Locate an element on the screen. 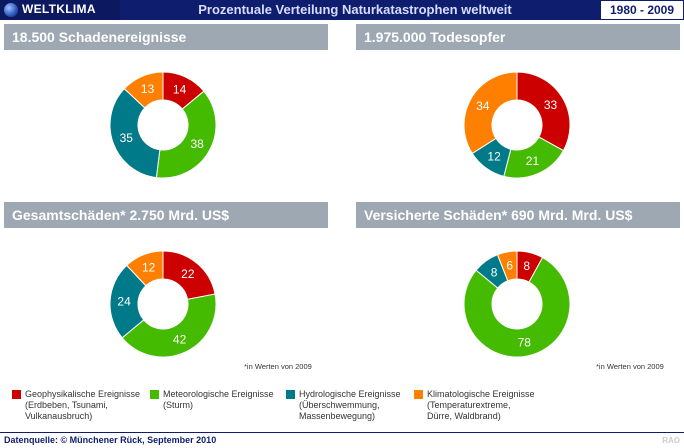 Image resolution: width=684 pixels, height=448 pixels. legend-sub-meteorological-1: (Sturm) is located at coordinates (178, 405).